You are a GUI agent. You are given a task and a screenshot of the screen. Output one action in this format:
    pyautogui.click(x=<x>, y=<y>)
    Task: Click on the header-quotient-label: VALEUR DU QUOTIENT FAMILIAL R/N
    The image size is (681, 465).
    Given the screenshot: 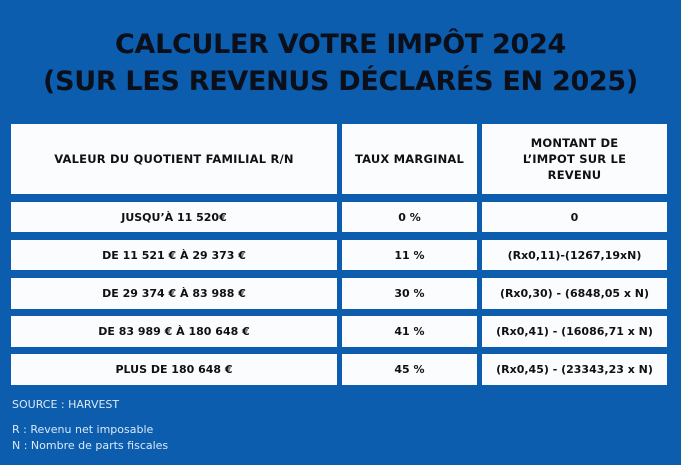 What is the action you would take?
    pyautogui.click(x=174, y=159)
    